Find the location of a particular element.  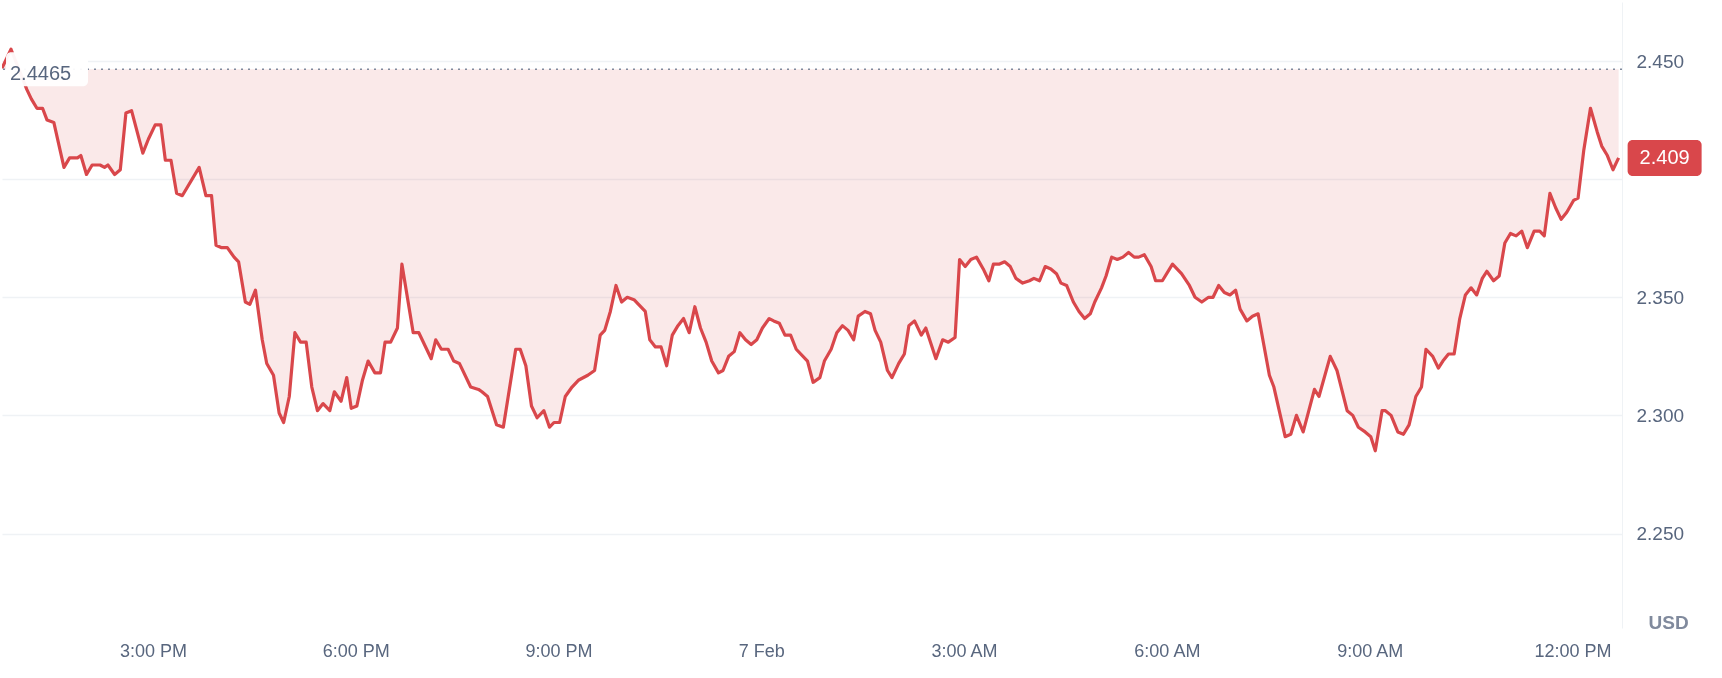

y-tick-label: 2.350 is located at coordinates (1660, 297).